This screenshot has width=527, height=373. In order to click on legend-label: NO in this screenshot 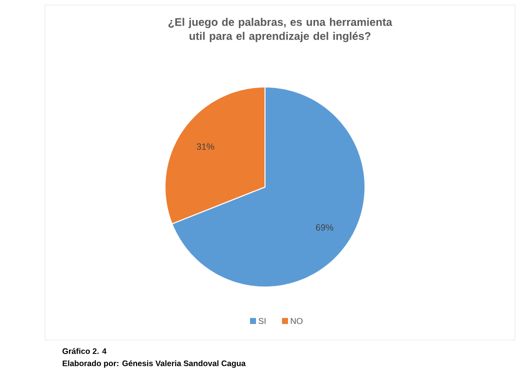, I will do `click(296, 321)`.